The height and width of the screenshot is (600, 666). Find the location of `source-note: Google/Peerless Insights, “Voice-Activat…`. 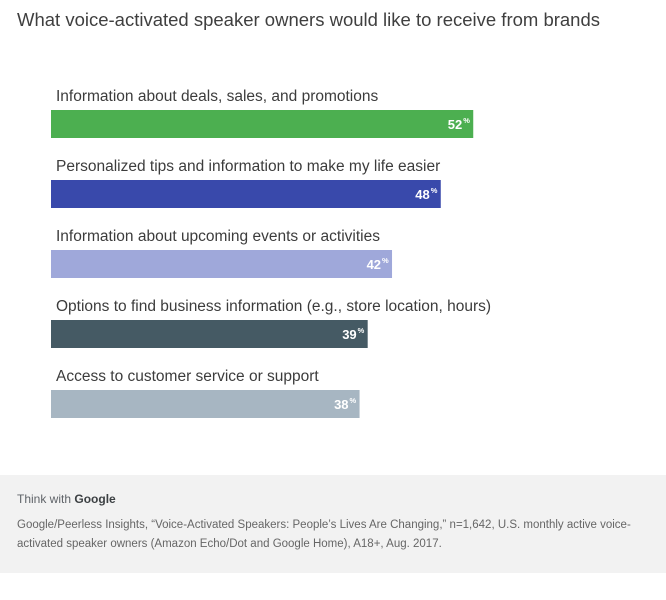

source-note: Google/Peerless Insights, “Voice-Activat… is located at coordinates (324, 534).